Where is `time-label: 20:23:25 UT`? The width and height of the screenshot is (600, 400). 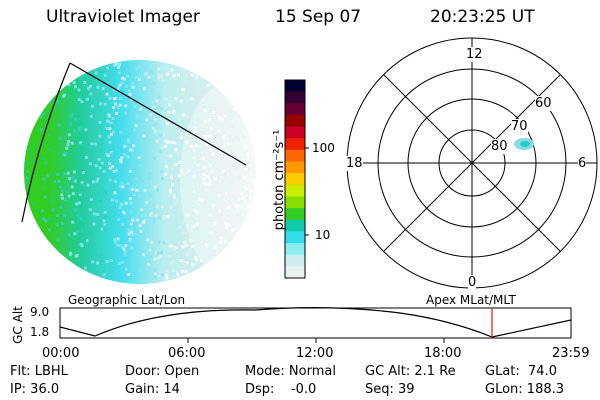 time-label: 20:23:25 UT is located at coordinates (482, 17).